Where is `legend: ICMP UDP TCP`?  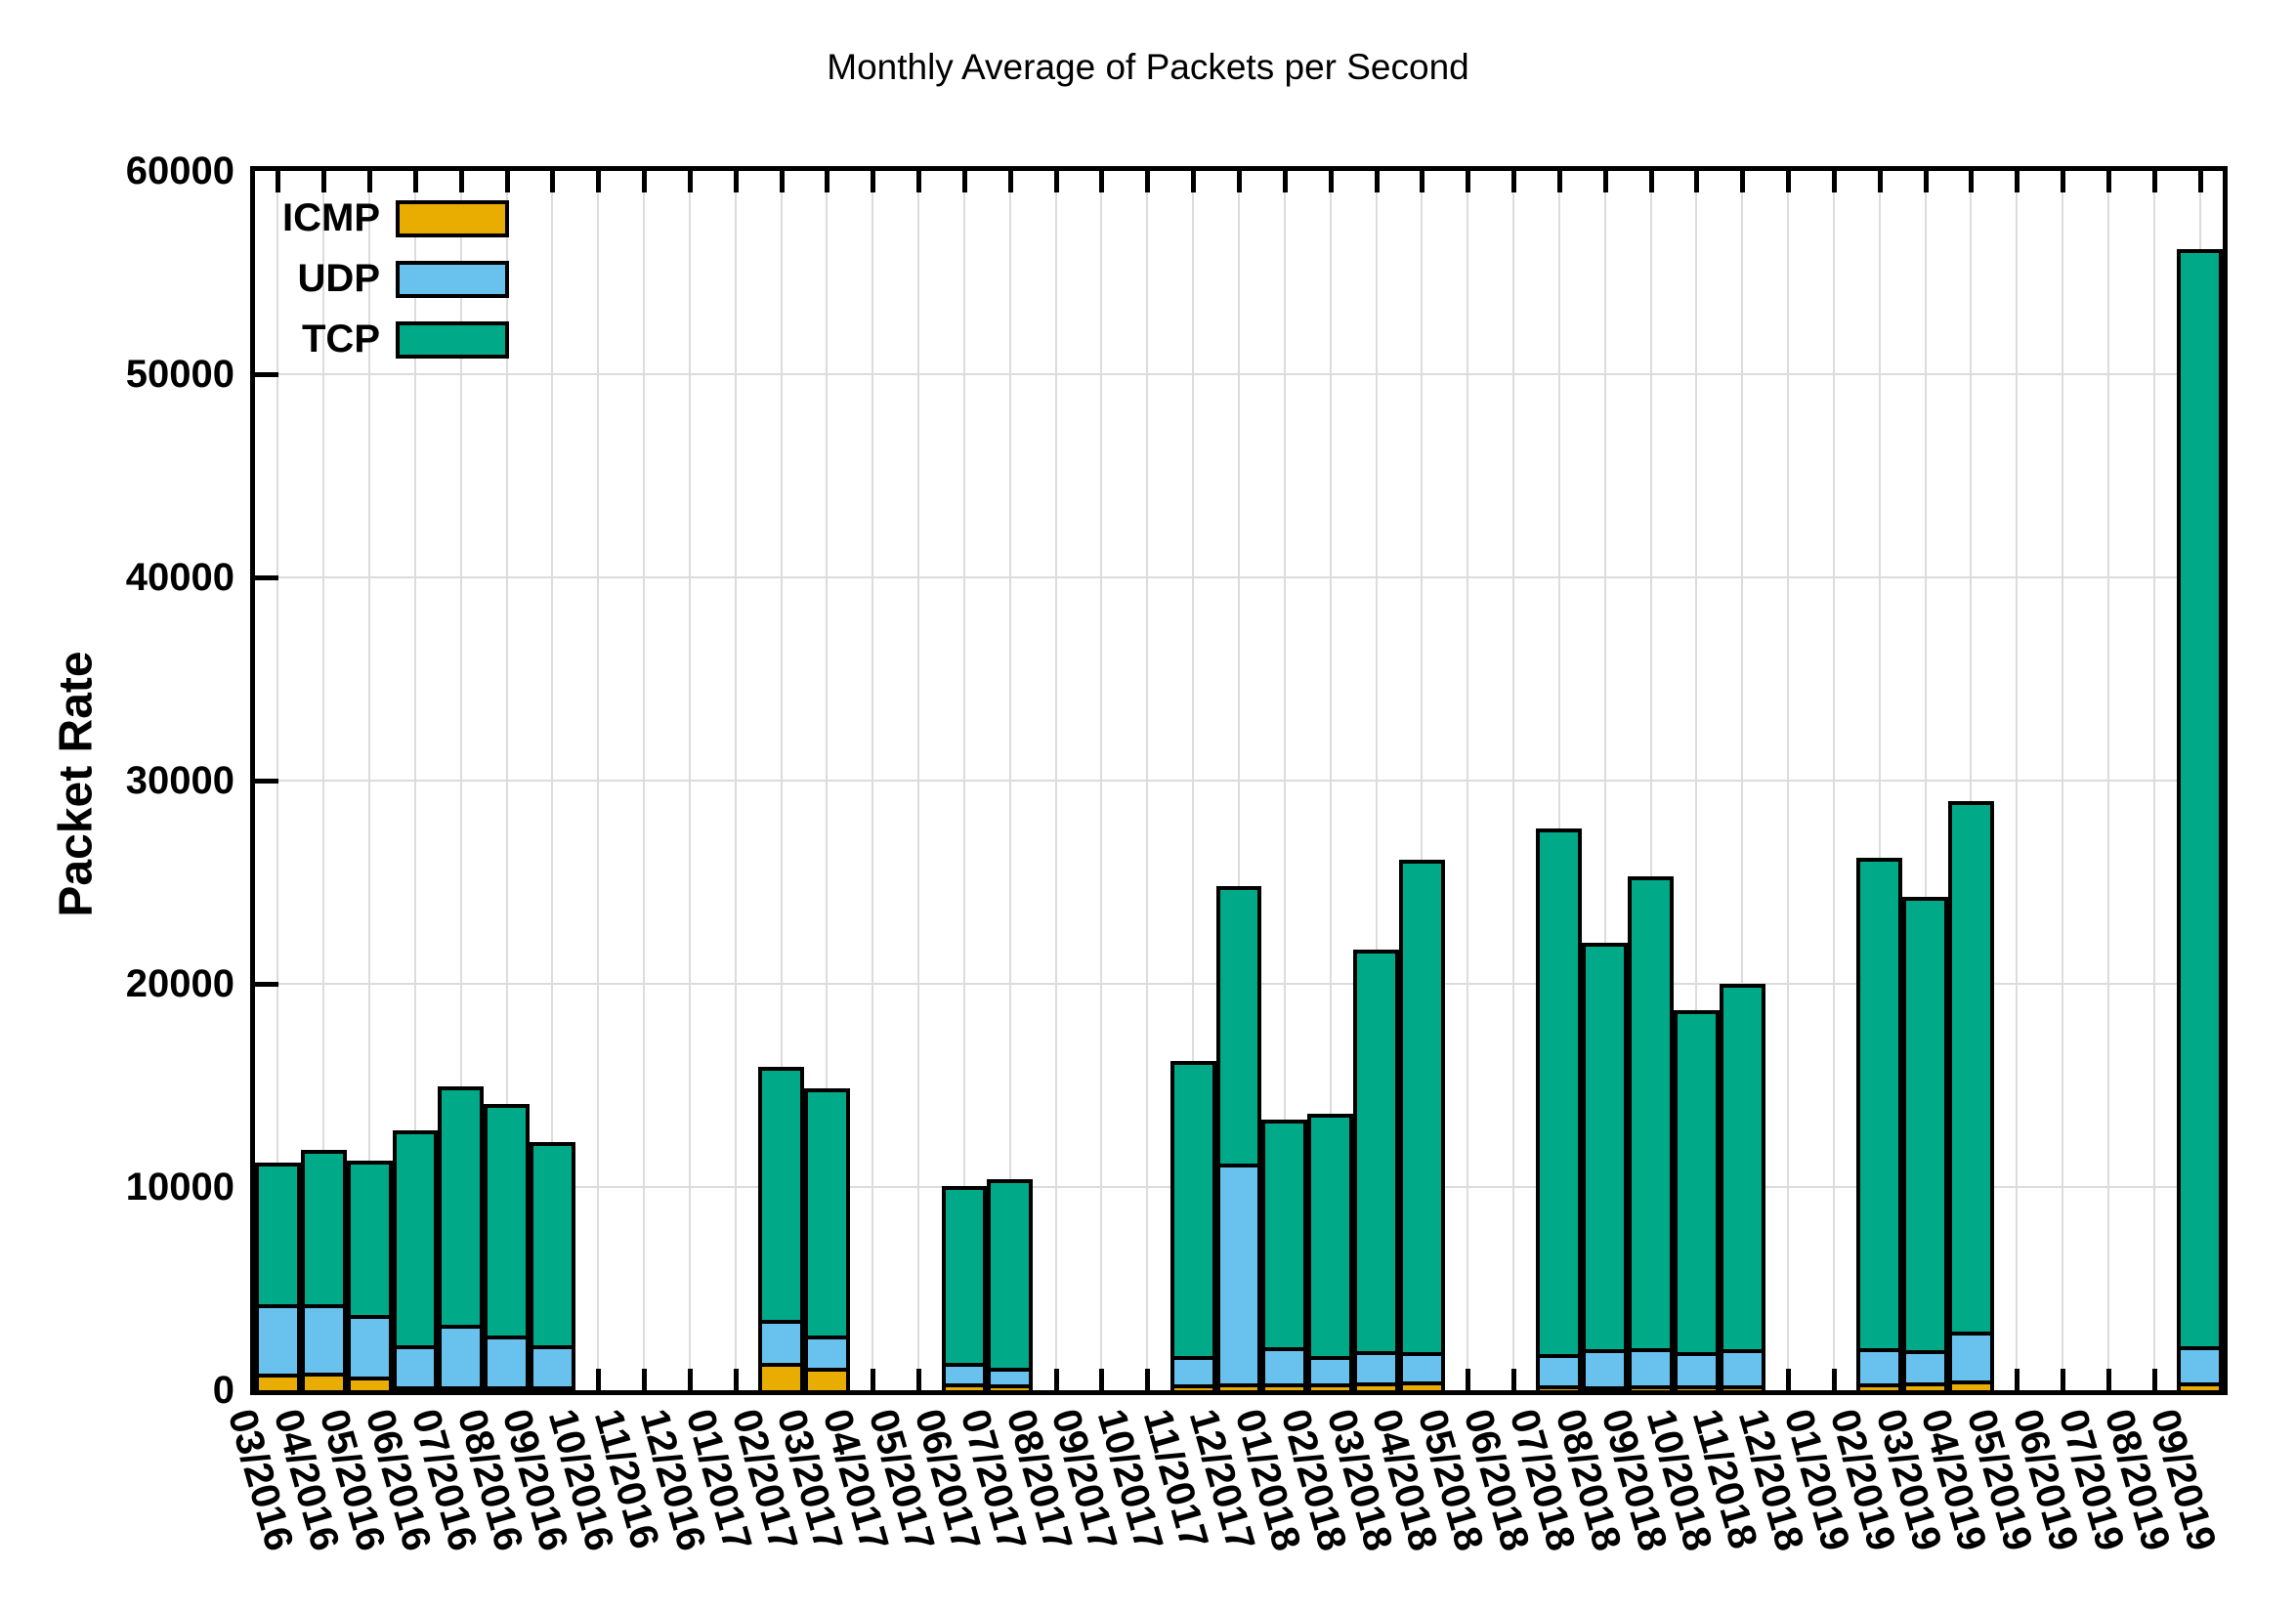 legend: ICMP UDP TCP is located at coordinates (391, 287).